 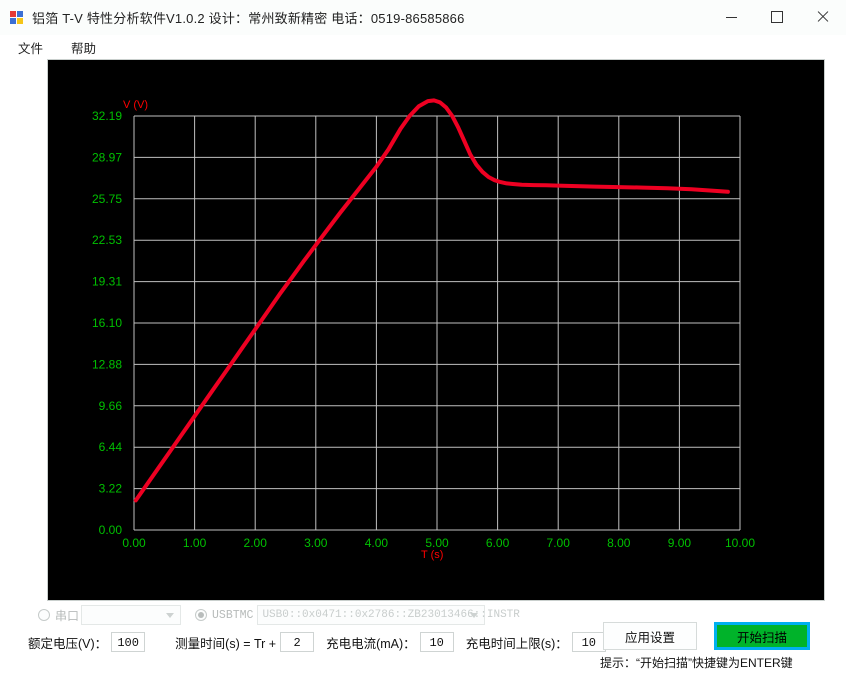 I want to click on svg-text: 10.00, so click(x=740, y=543).